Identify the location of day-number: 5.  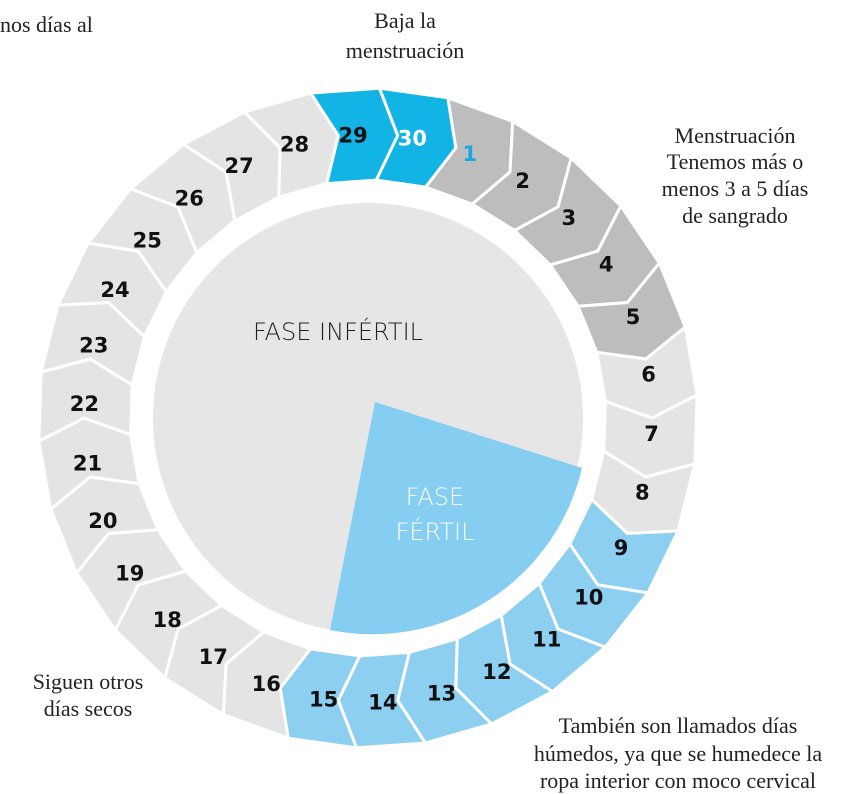
(633, 317).